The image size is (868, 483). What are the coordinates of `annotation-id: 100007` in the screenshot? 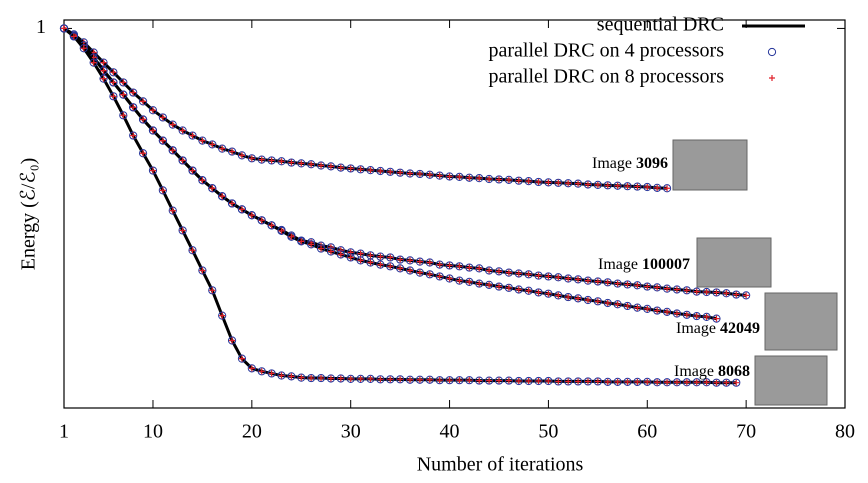 It's located at (666, 264).